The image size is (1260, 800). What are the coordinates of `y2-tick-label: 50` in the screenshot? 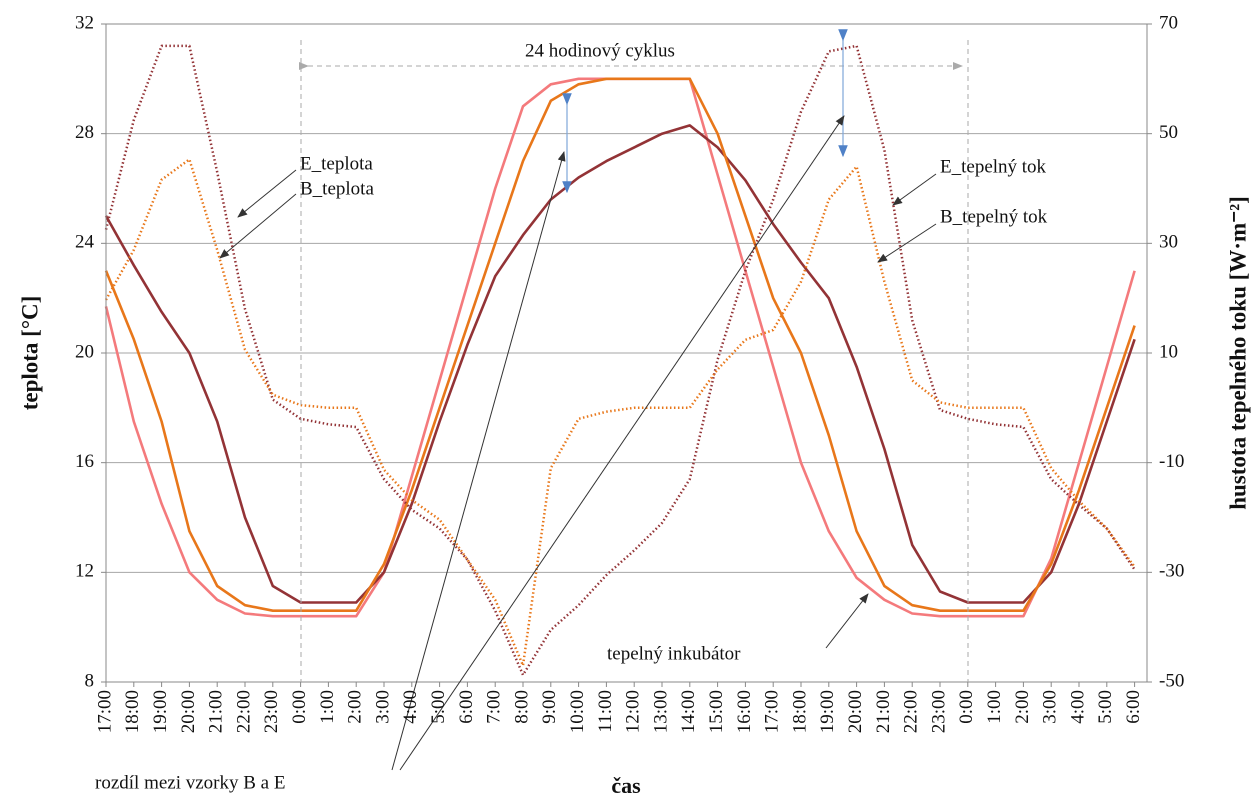 It's located at (1168, 132).